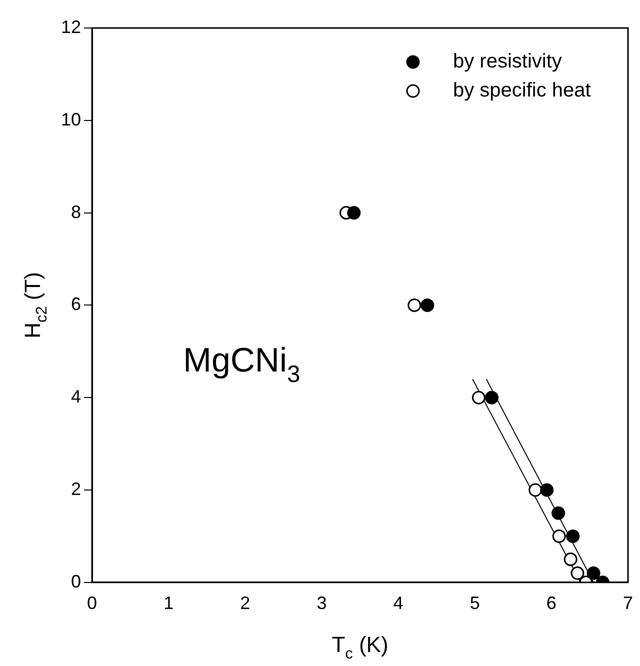 The width and height of the screenshot is (640, 666). I want to click on y-tick-label: 2, so click(76, 488).